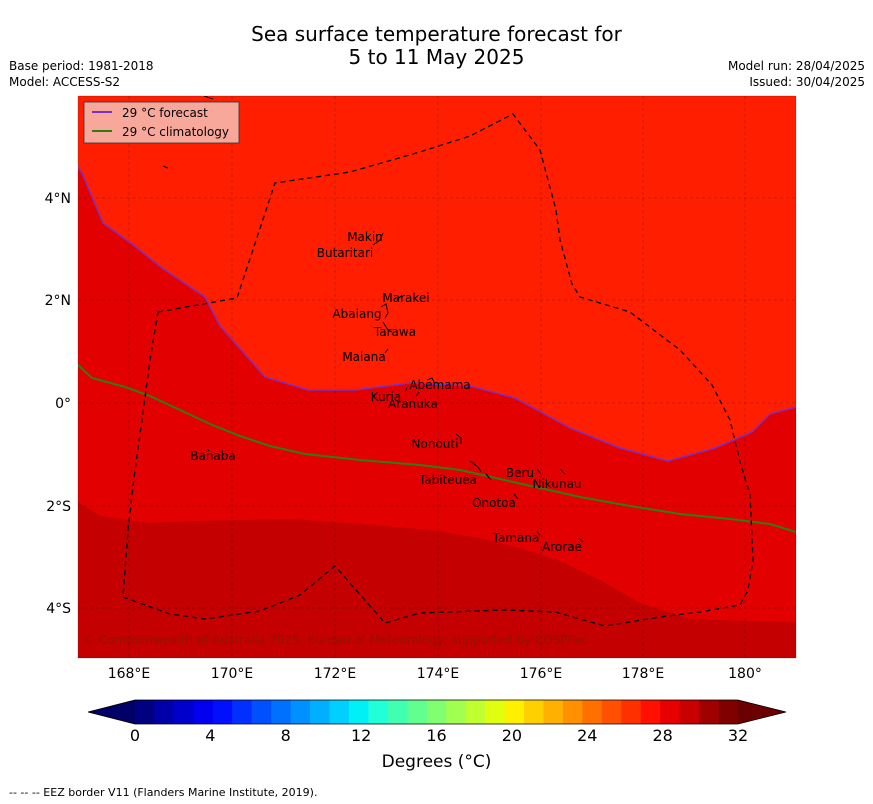 This screenshot has height=804, width=873. What do you see at coordinates (520, 473) in the screenshot?
I see `island-label: Beru` at bounding box center [520, 473].